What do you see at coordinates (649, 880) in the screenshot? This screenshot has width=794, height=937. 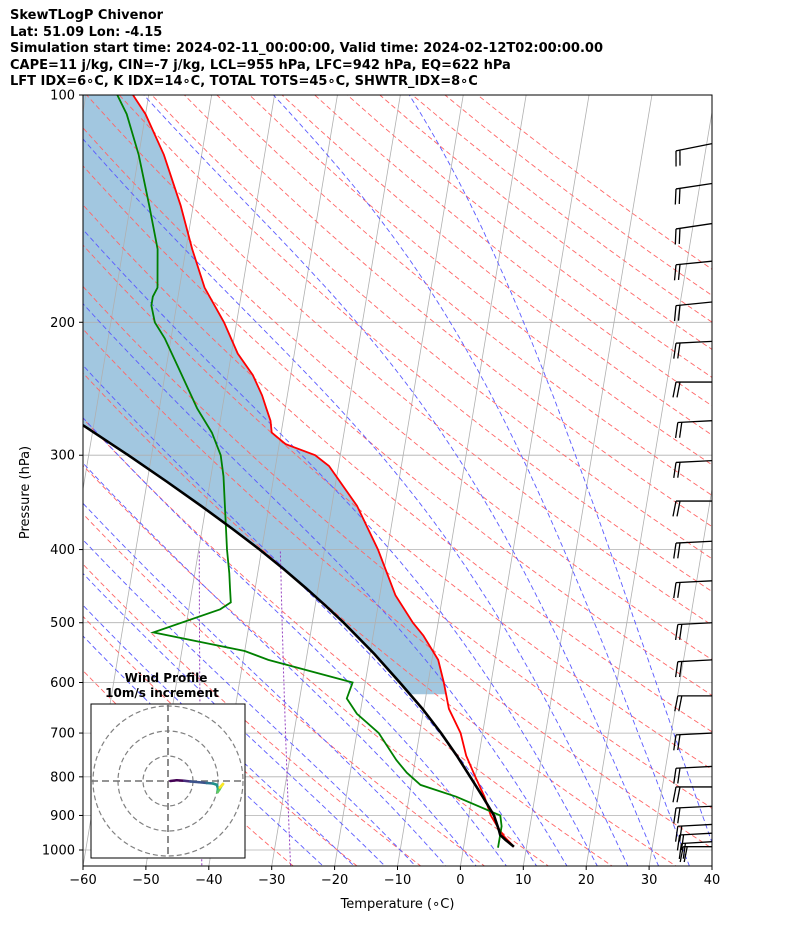 I see `x-tick-label: 30` at bounding box center [649, 880].